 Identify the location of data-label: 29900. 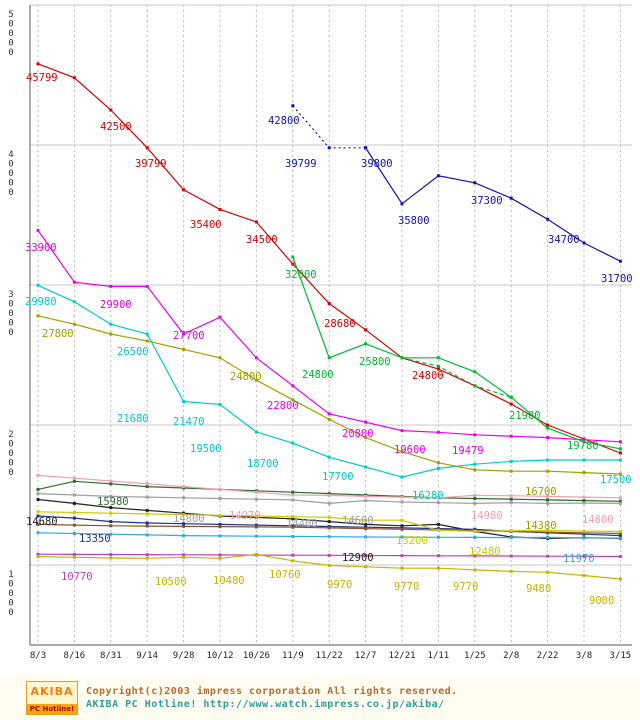
(116, 305).